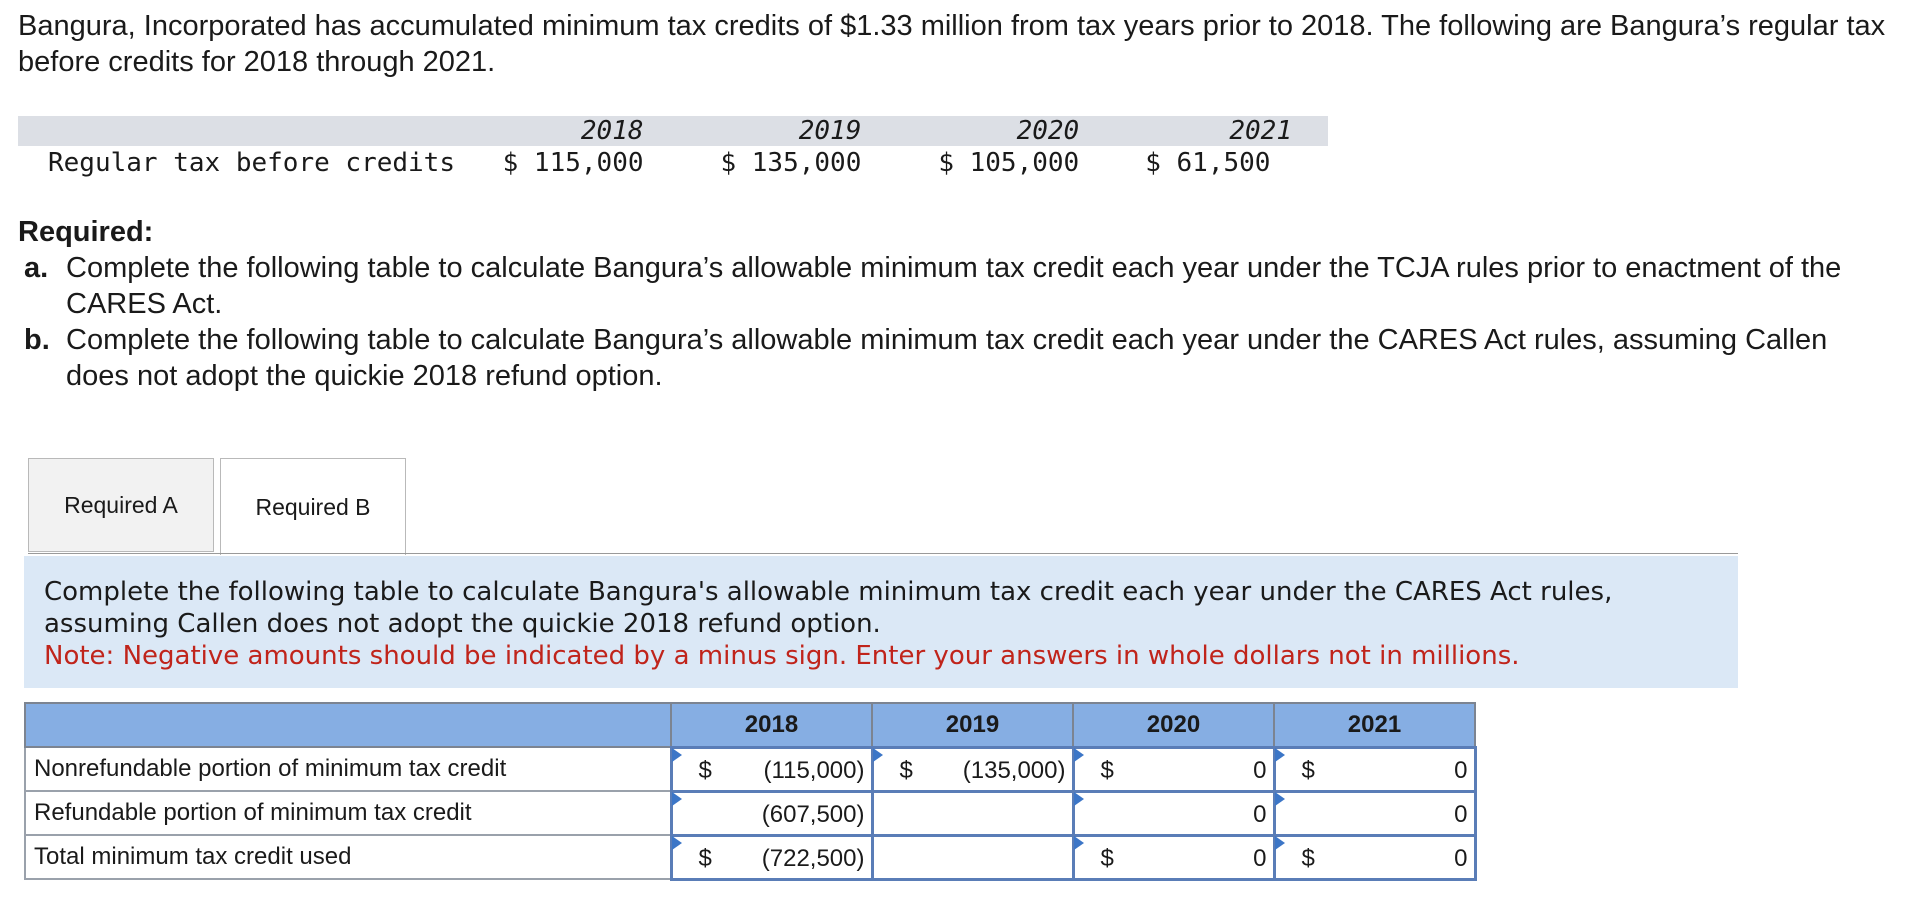  I want to click on answer-year-2021: 2021, so click(1374, 725).